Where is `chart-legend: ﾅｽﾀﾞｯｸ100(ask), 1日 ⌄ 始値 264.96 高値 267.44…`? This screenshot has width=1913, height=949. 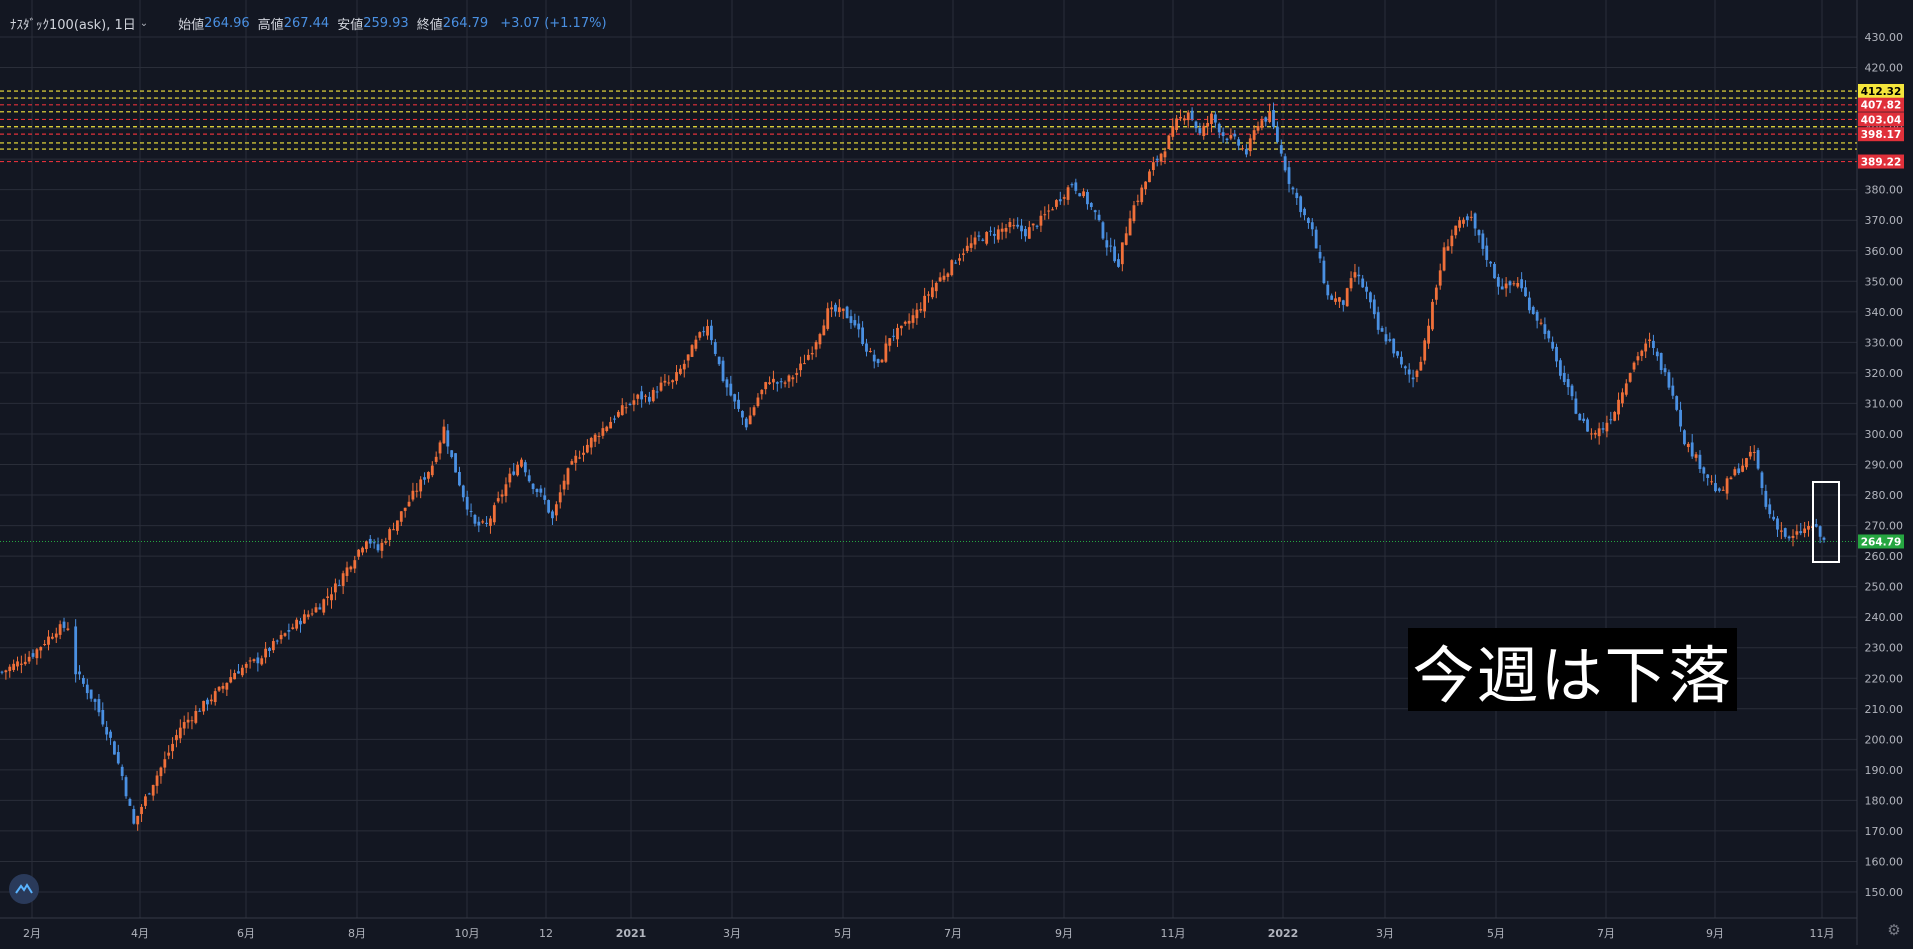 chart-legend: ﾅｽﾀﾞｯｸ100(ask), 1日 ⌄ 始値 264.96 高値 267.44… is located at coordinates (308, 23).